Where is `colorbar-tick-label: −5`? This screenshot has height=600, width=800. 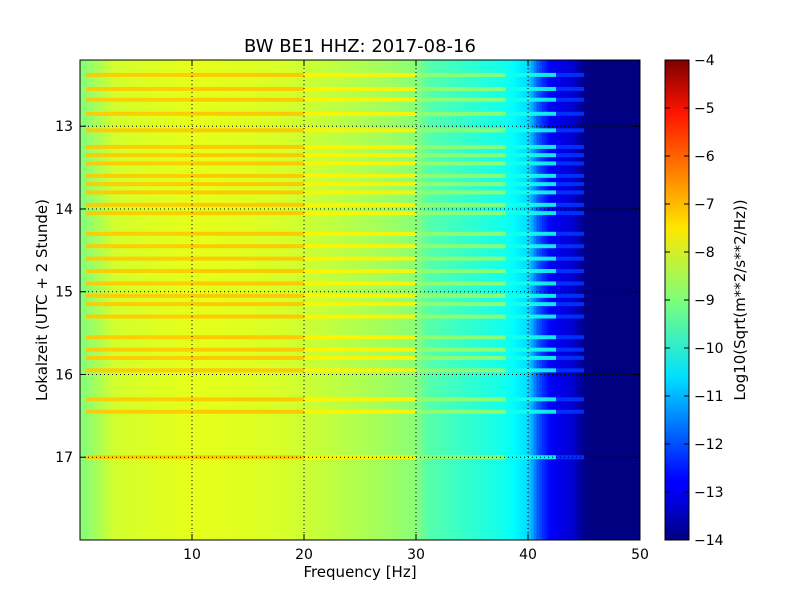 colorbar-tick-label: −5 is located at coordinates (704, 109).